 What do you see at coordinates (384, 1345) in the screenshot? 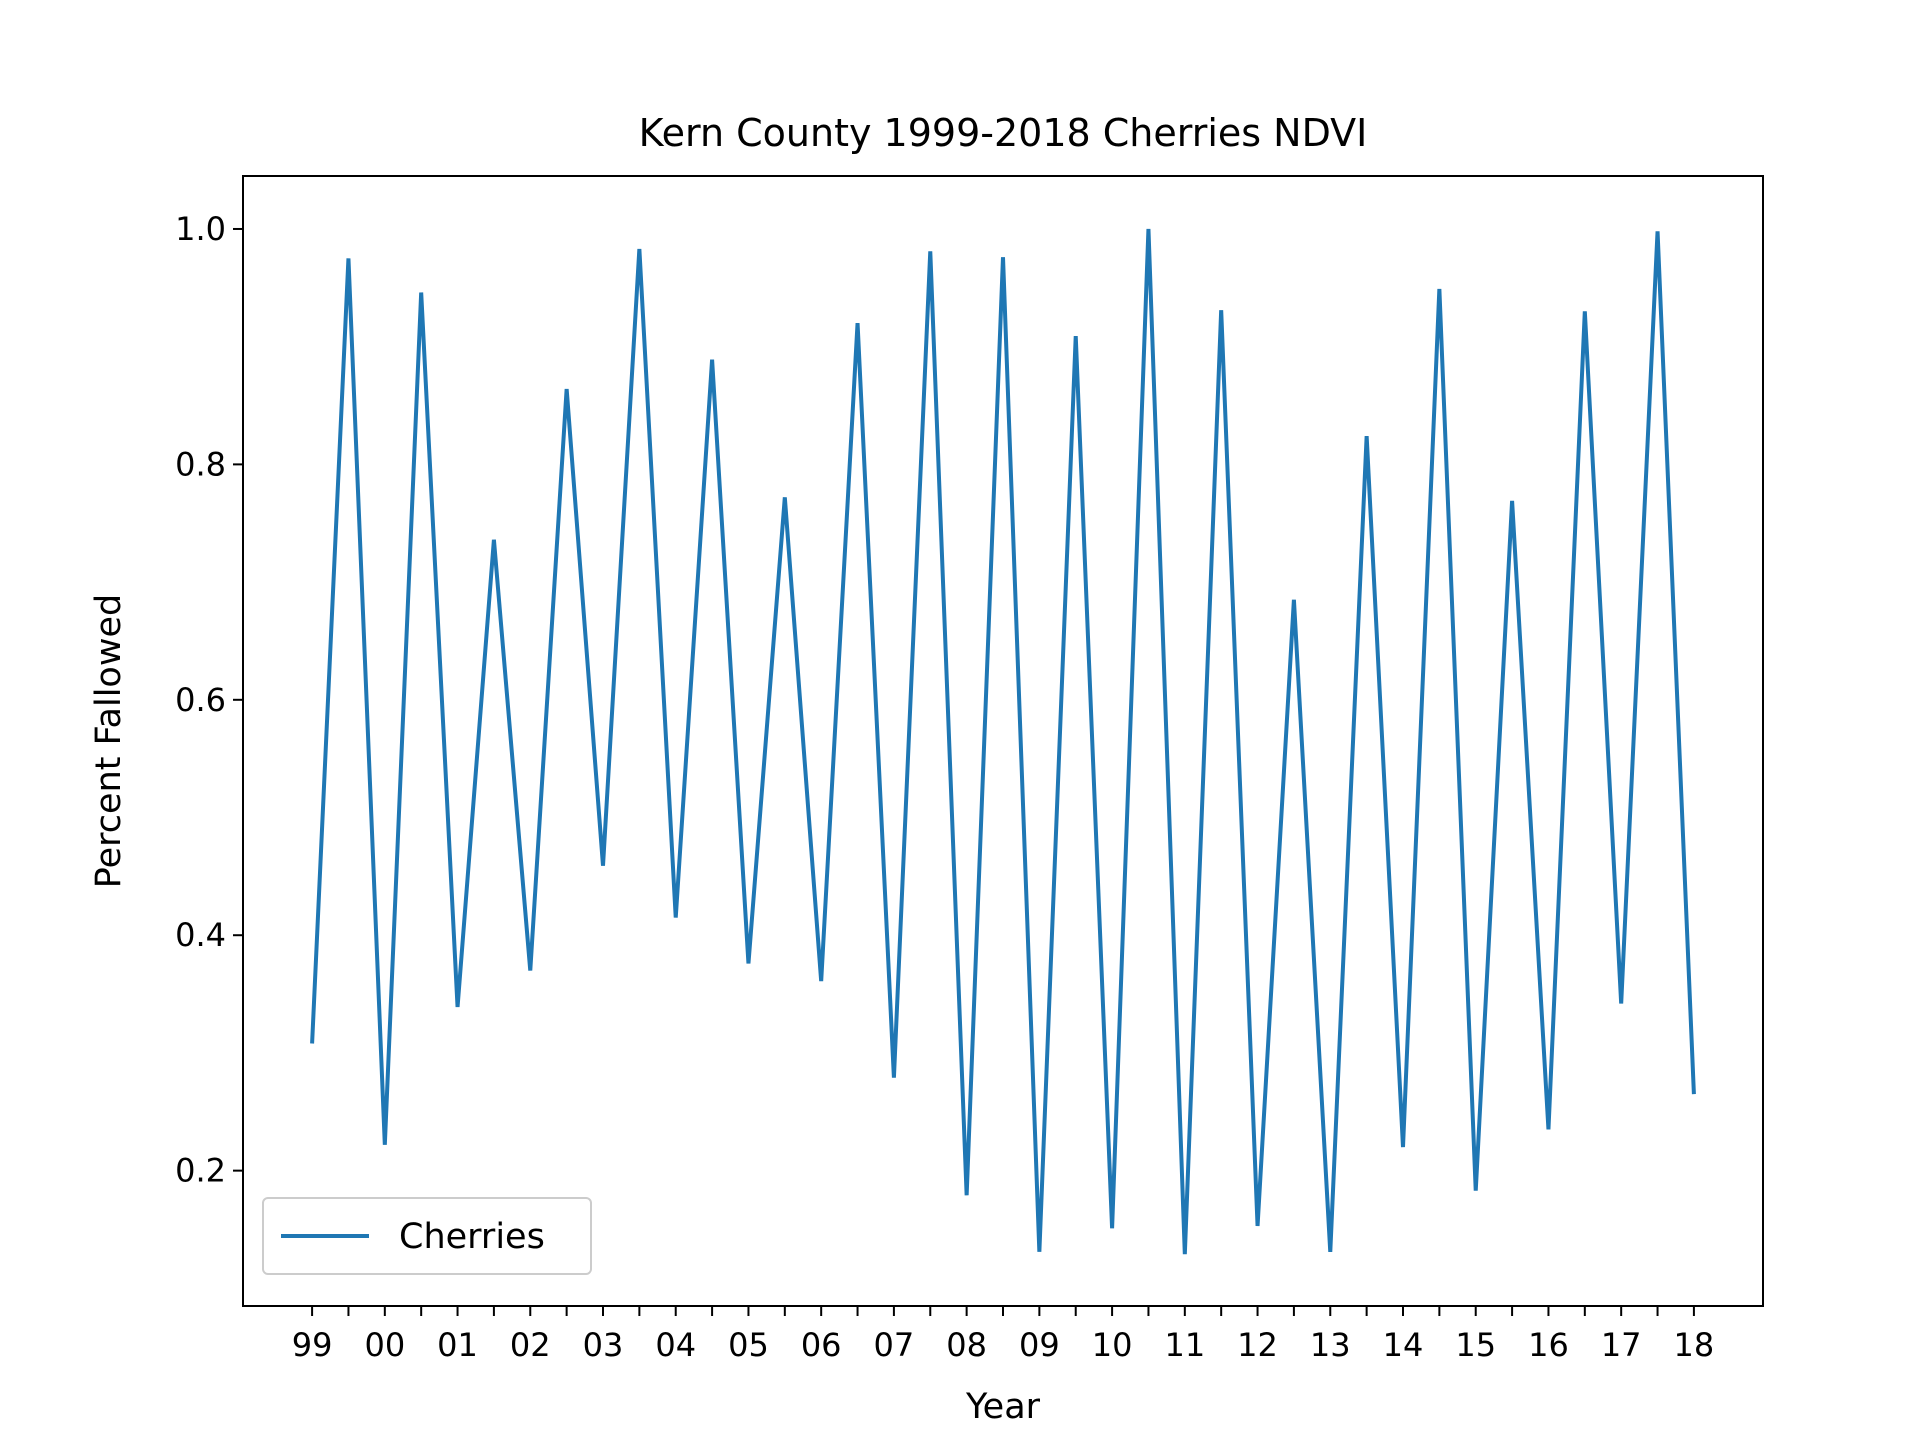
I see `x-tick-label: 00` at bounding box center [384, 1345].